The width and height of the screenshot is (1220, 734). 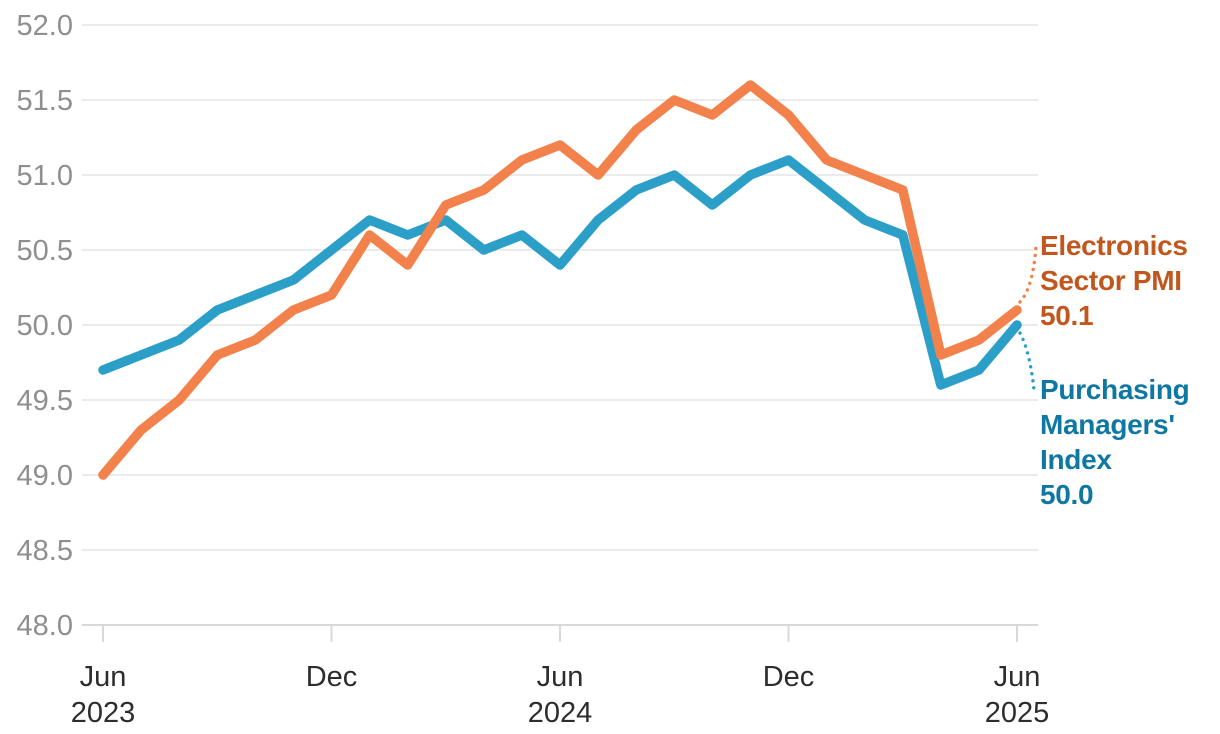 I want to click on pmi-label-value: 50.0, so click(x=1067, y=494).